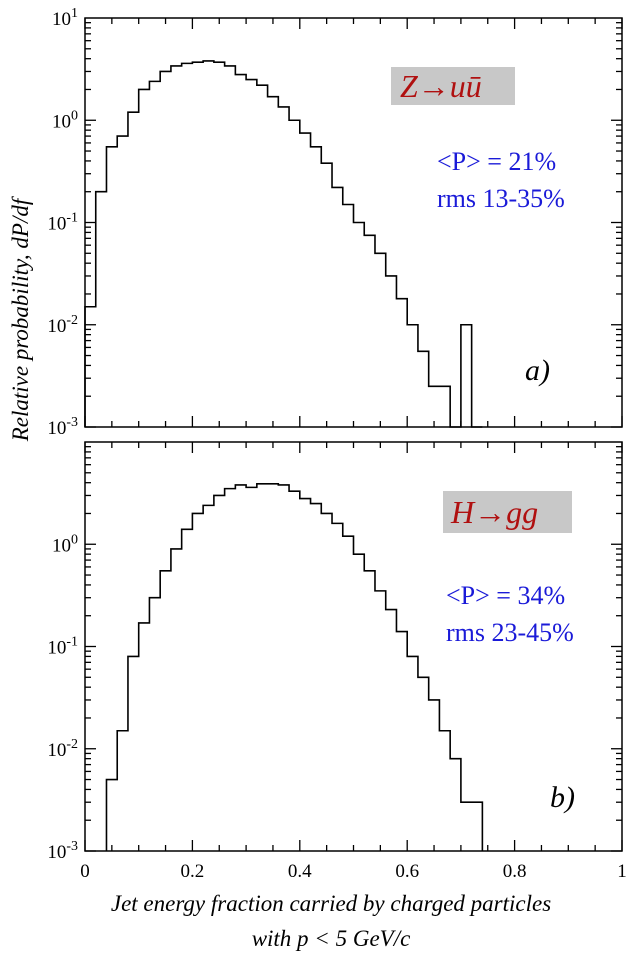 Image resolution: width=640 pixels, height=959 pixels. Describe the element at coordinates (62, 427) in the screenshot. I see `panel-a-y-tick-label: 10⁻³` at that location.